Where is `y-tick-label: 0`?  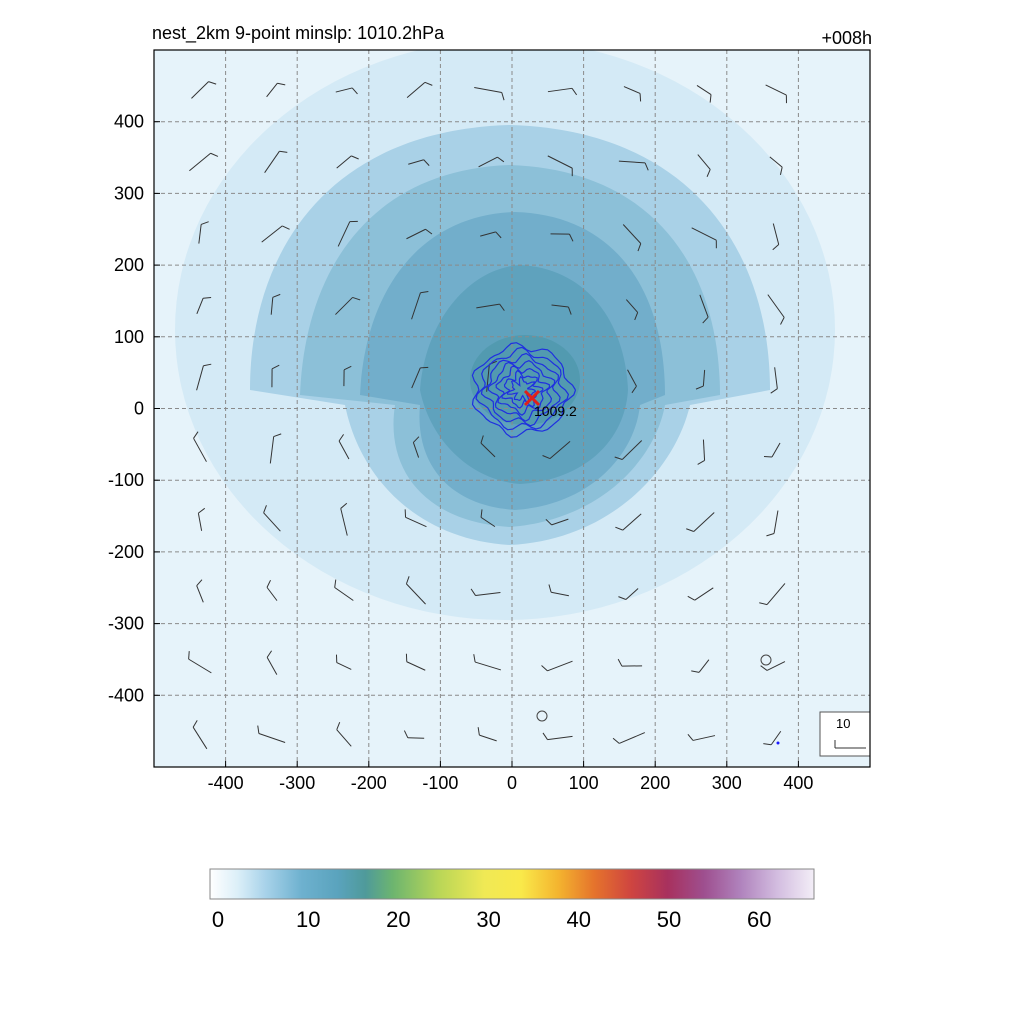
y-tick-label: 0 is located at coordinates (139, 409).